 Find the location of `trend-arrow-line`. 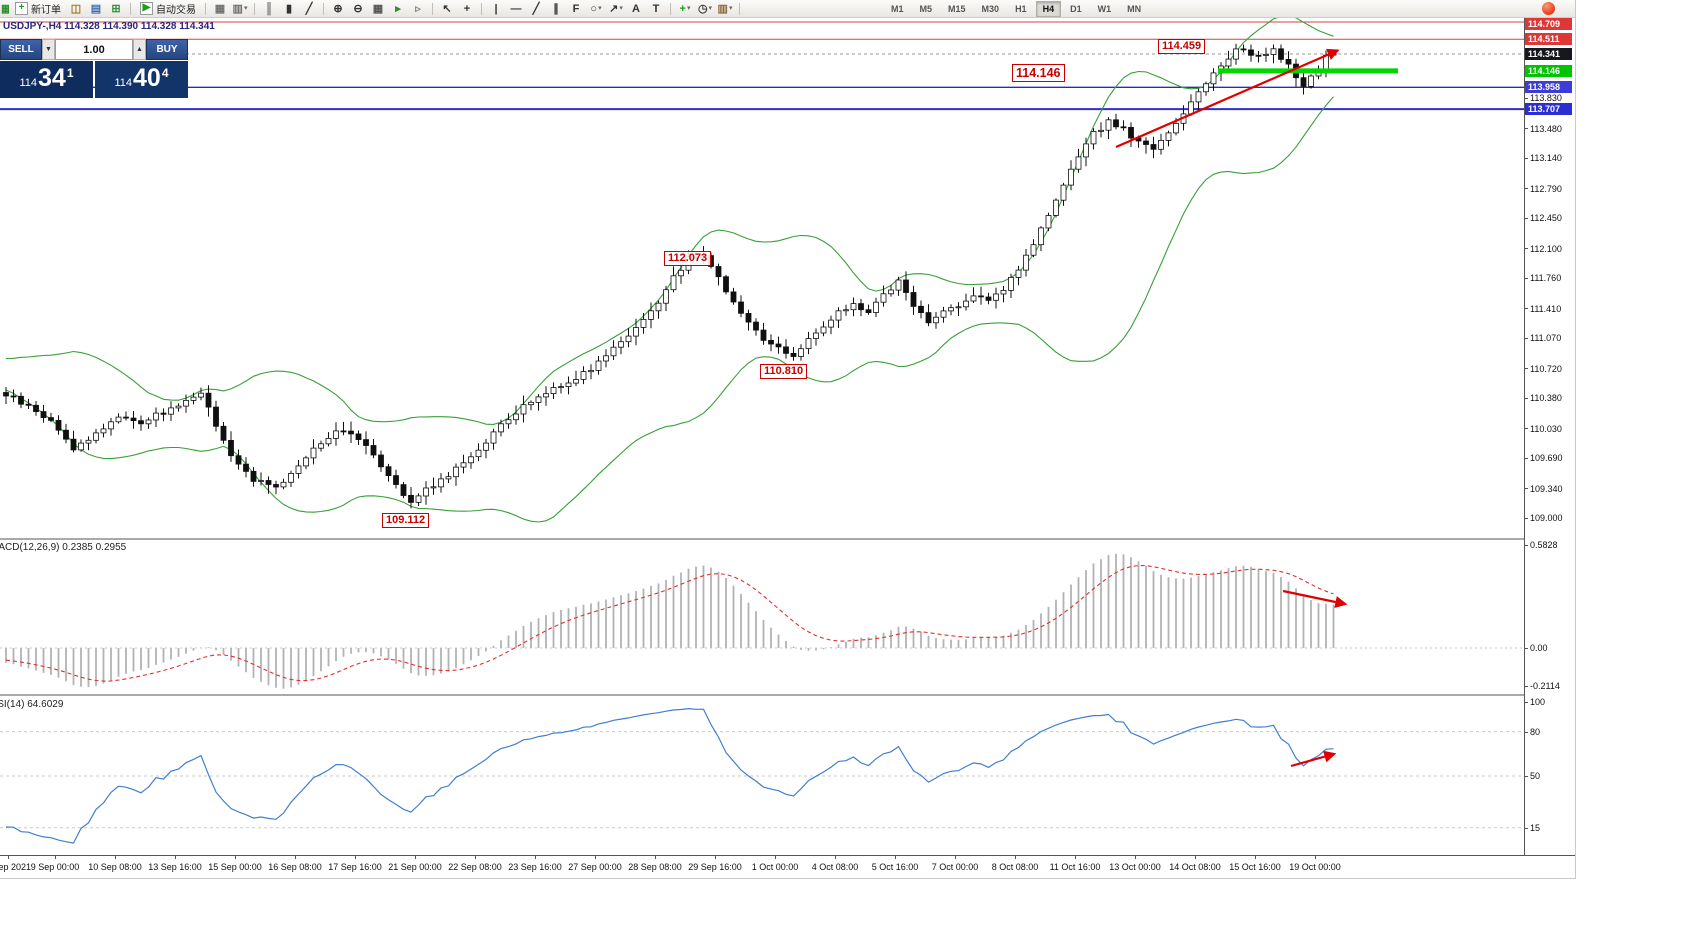

trend-arrow-line is located at coordinates (1227, 98).